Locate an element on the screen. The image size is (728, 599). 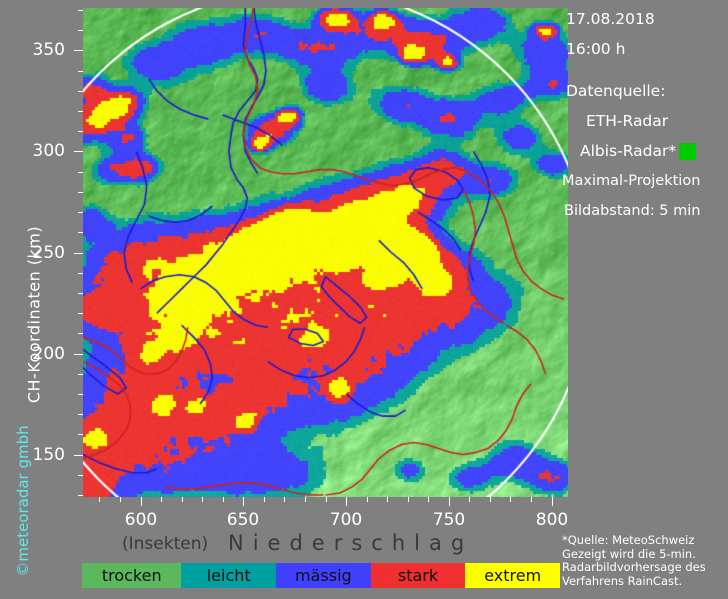
legend-item-leicht: leicht is located at coordinates (229, 575).